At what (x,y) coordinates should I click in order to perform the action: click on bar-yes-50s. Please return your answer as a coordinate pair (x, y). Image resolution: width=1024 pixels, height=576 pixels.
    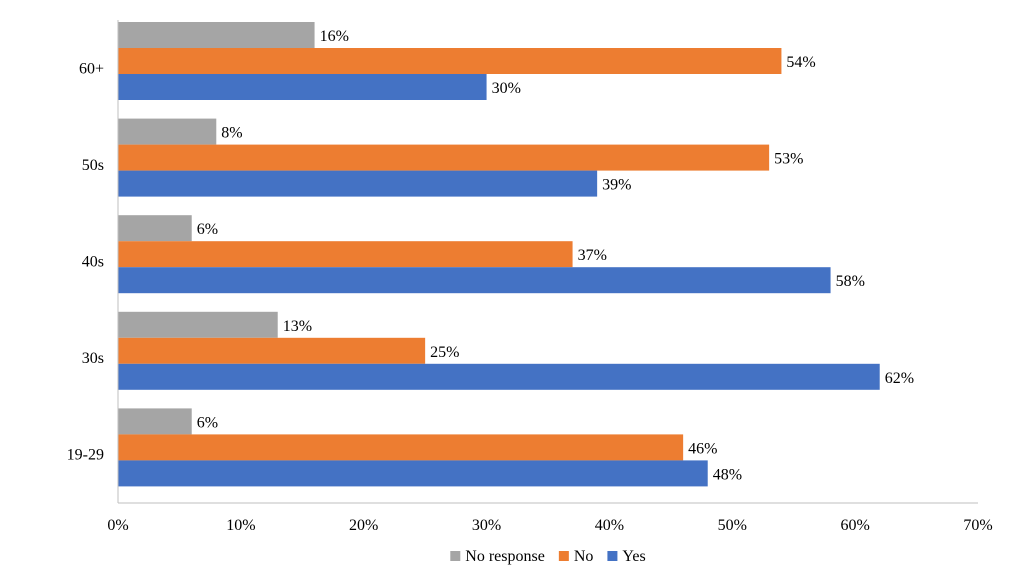
    Looking at the image, I should click on (358, 183).